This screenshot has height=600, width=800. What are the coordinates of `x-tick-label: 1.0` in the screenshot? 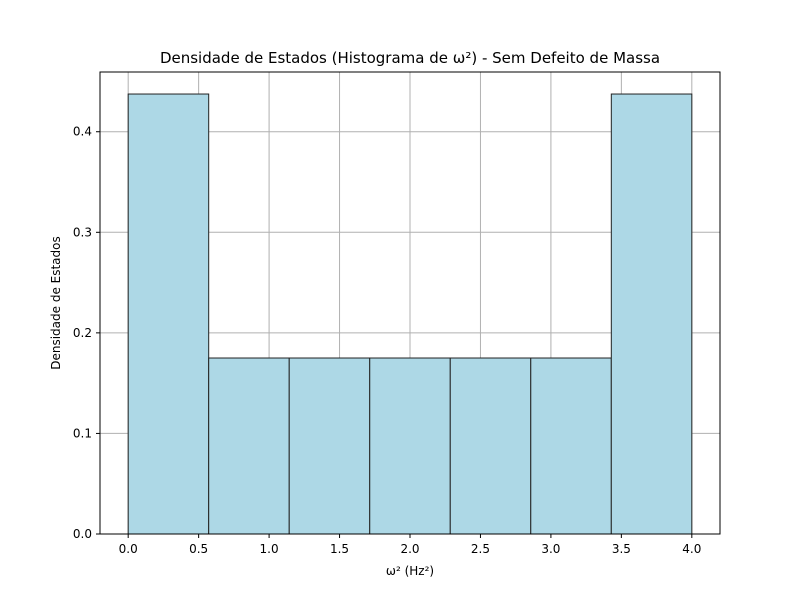 It's located at (269, 549).